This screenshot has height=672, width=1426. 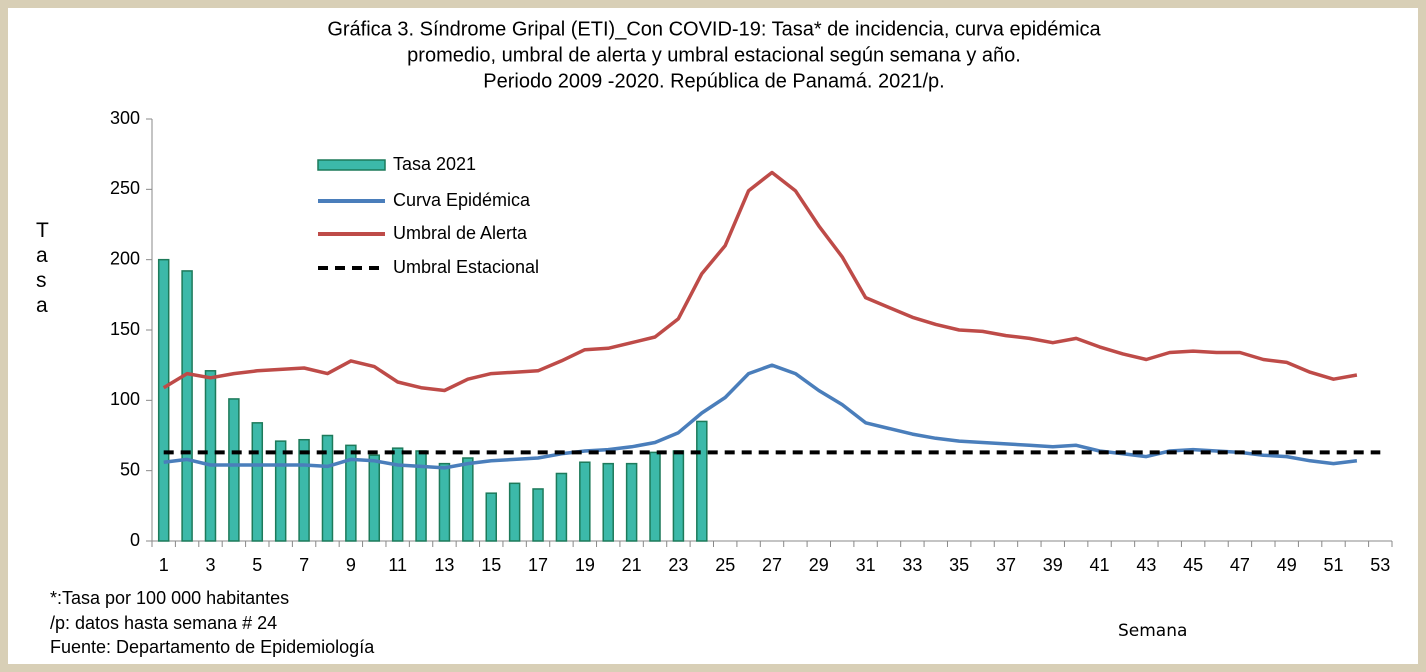 I want to click on x-tick-label: 1, so click(x=164, y=565).